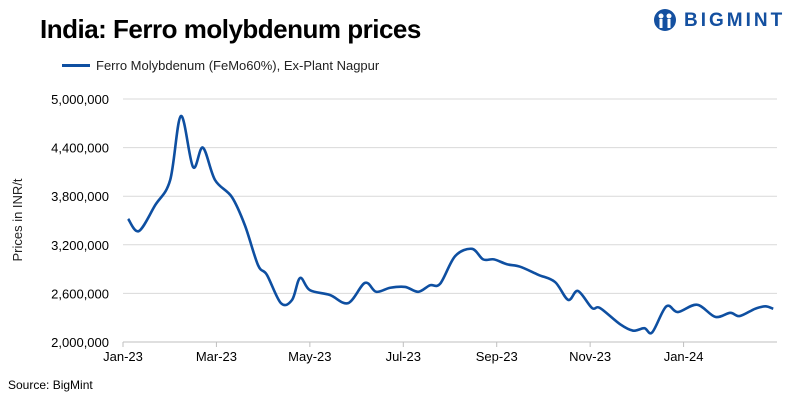  Describe the element at coordinates (230, 29) in the screenshot. I see `chart-title: India: Ferro molybdenum prices` at that location.